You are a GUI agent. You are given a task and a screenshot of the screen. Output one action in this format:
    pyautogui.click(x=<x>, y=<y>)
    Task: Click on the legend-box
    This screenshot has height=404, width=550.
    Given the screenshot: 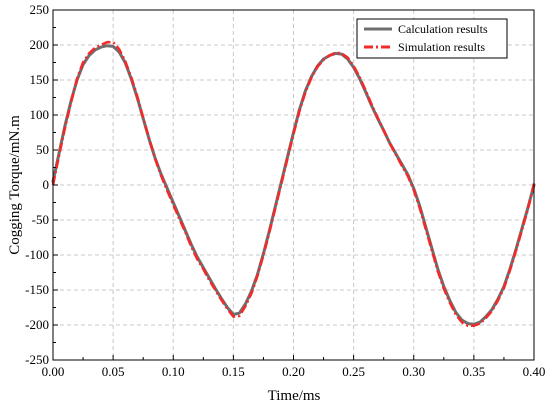 What is the action you would take?
    pyautogui.click(x=432, y=38)
    